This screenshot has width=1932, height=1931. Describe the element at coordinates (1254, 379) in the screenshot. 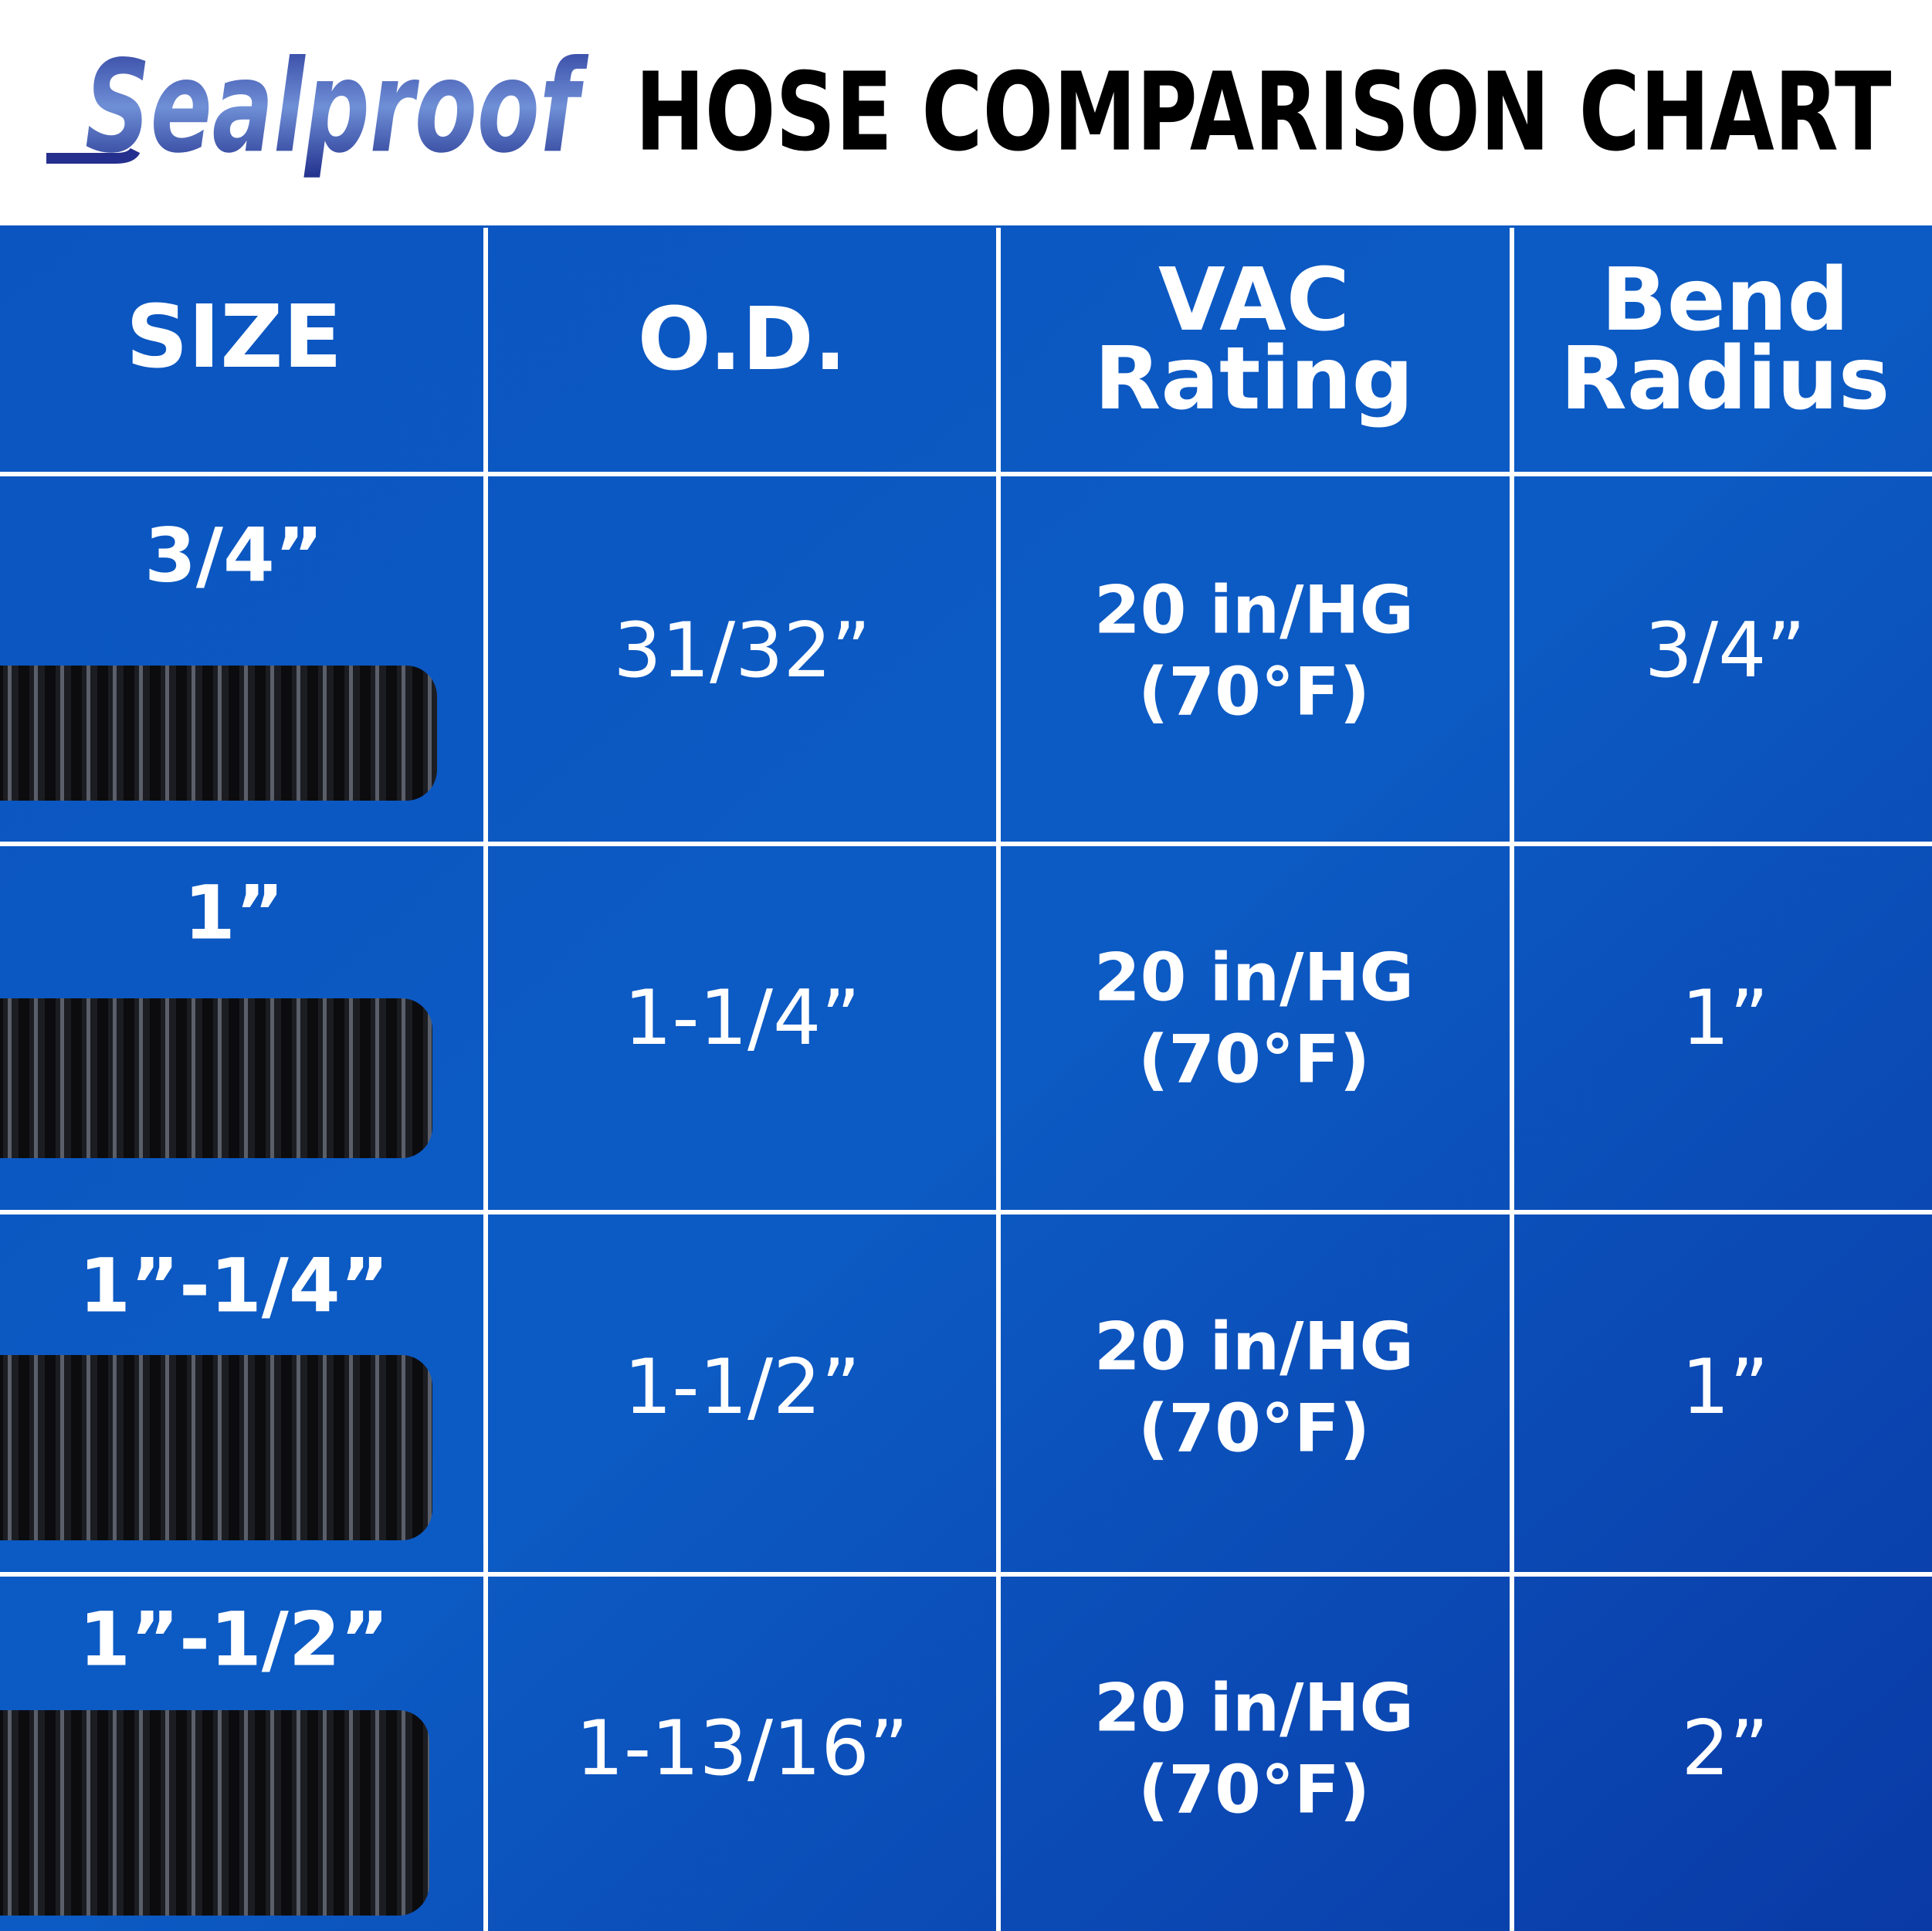

I see `column-header: Rating` at that location.